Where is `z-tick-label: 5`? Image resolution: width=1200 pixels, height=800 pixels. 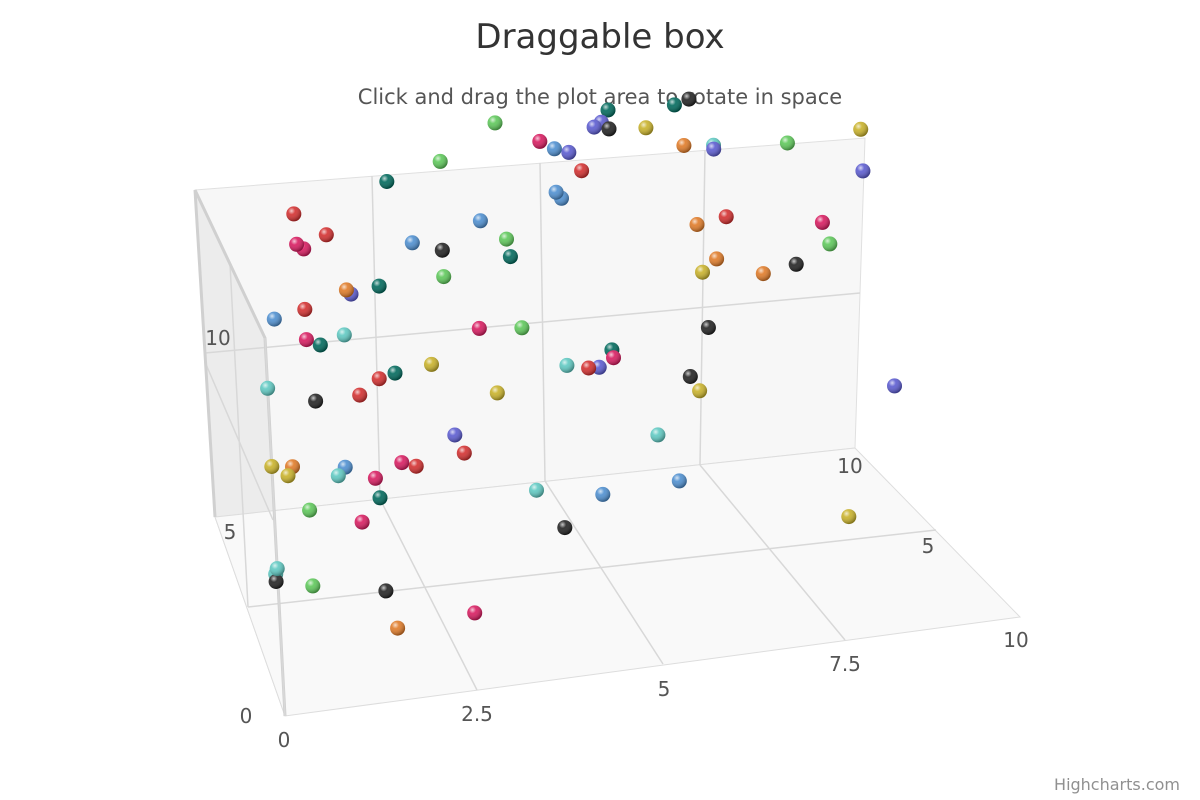 z-tick-label: 5 is located at coordinates (928, 546).